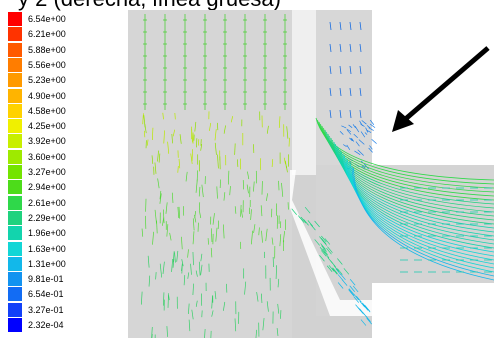 The height and width of the screenshot is (338, 494). What do you see at coordinates (37, 126) in the screenshot?
I see `legend-entry: 4.25e+00` at bounding box center [37, 126].